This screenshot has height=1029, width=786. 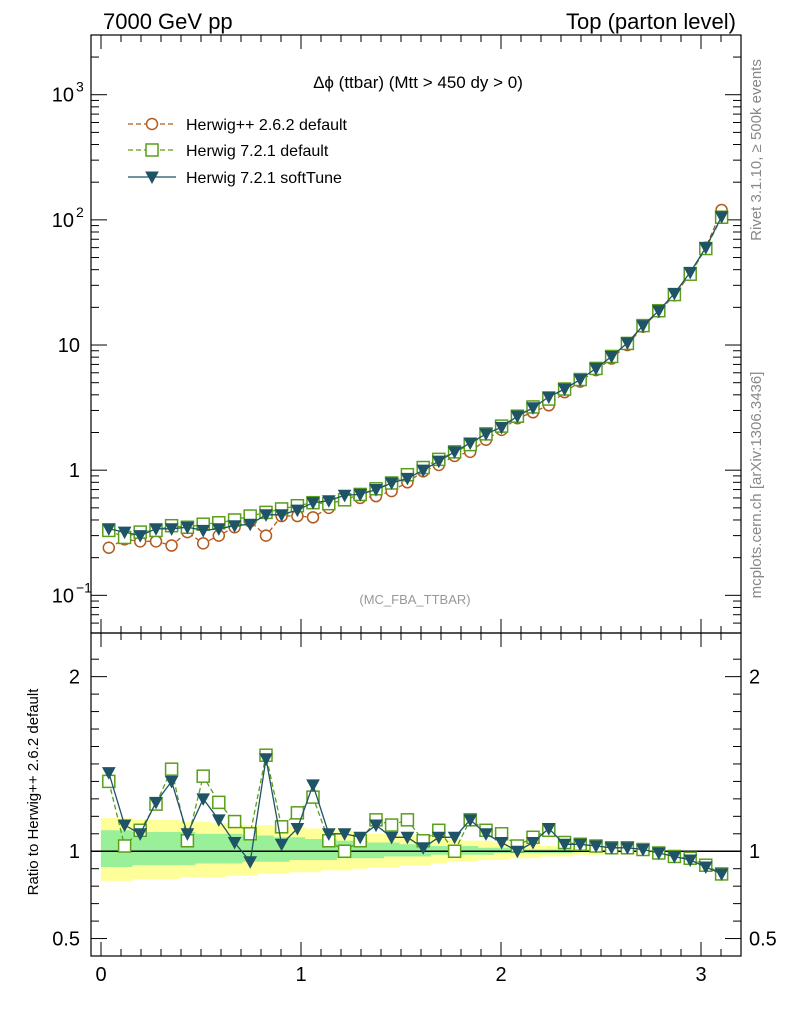 What do you see at coordinates (264, 178) in the screenshot?
I see `legend-label: Herwig 7.2.1 softTune` at bounding box center [264, 178].